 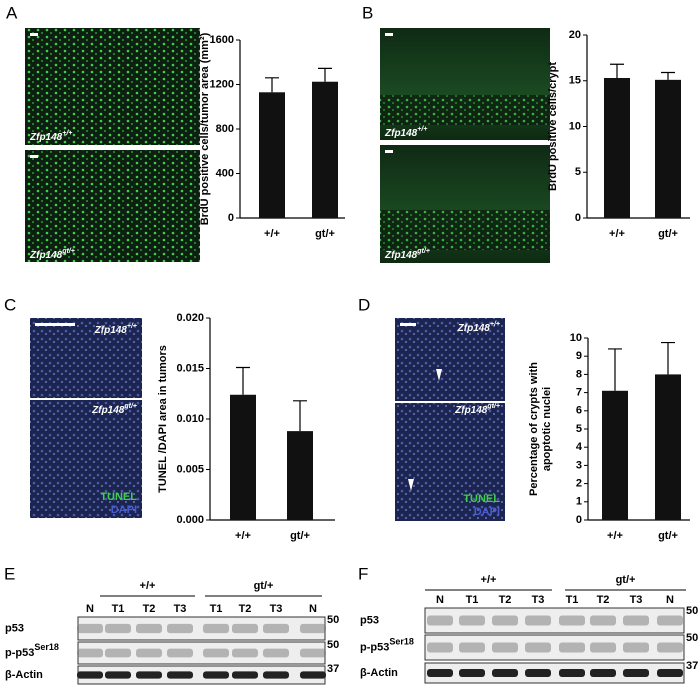 What do you see at coordinates (575, 81) in the screenshot?
I see `y-tick-label: 15` at bounding box center [575, 81].